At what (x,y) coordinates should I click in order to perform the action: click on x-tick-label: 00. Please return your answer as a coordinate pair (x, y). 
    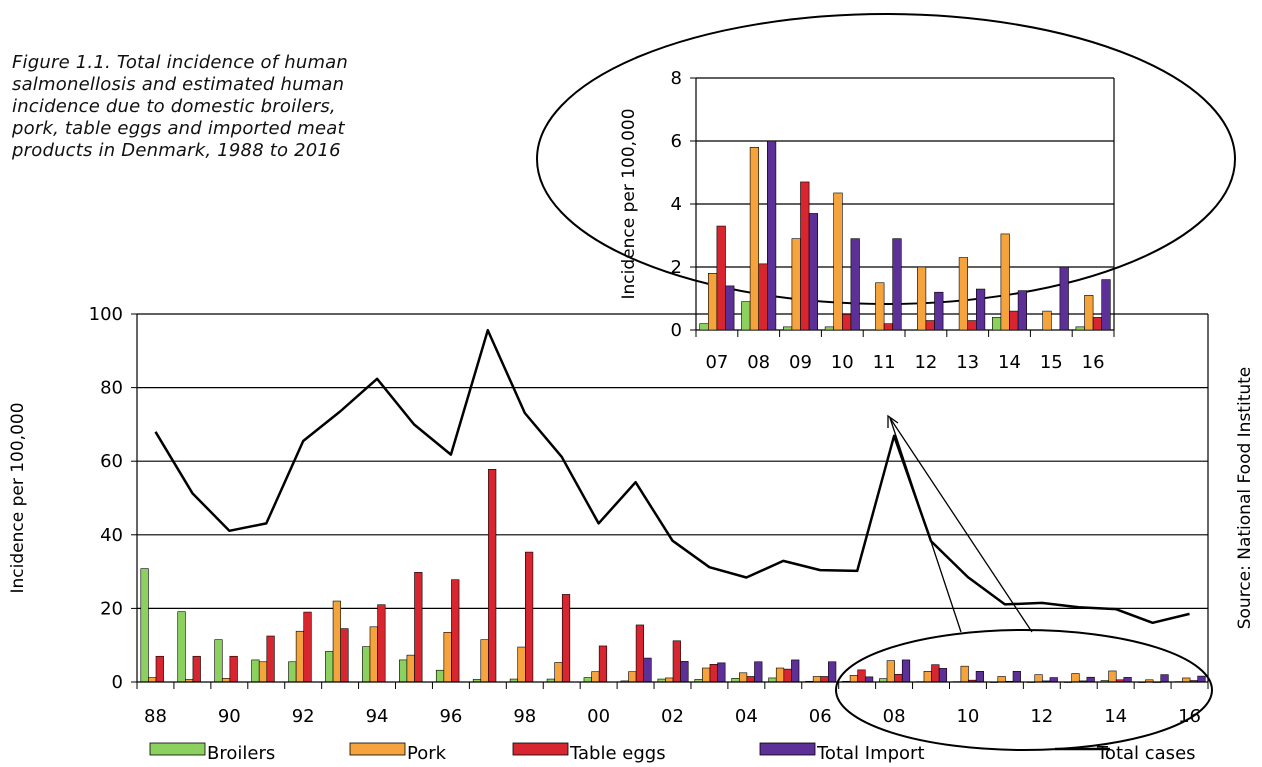
    Looking at the image, I should click on (598, 716).